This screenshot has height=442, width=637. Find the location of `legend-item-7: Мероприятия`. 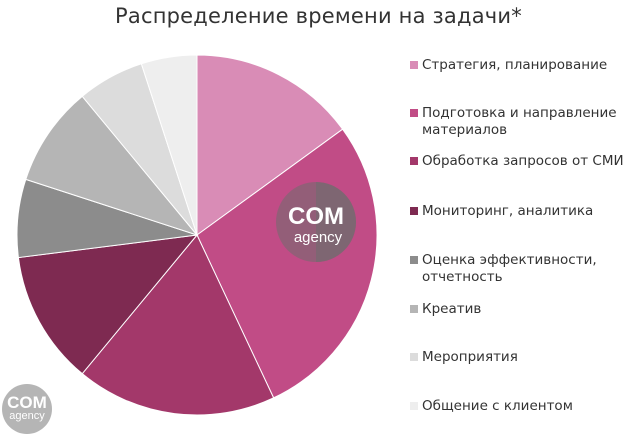

legend-item-7: Мероприятия is located at coordinates (522, 357).